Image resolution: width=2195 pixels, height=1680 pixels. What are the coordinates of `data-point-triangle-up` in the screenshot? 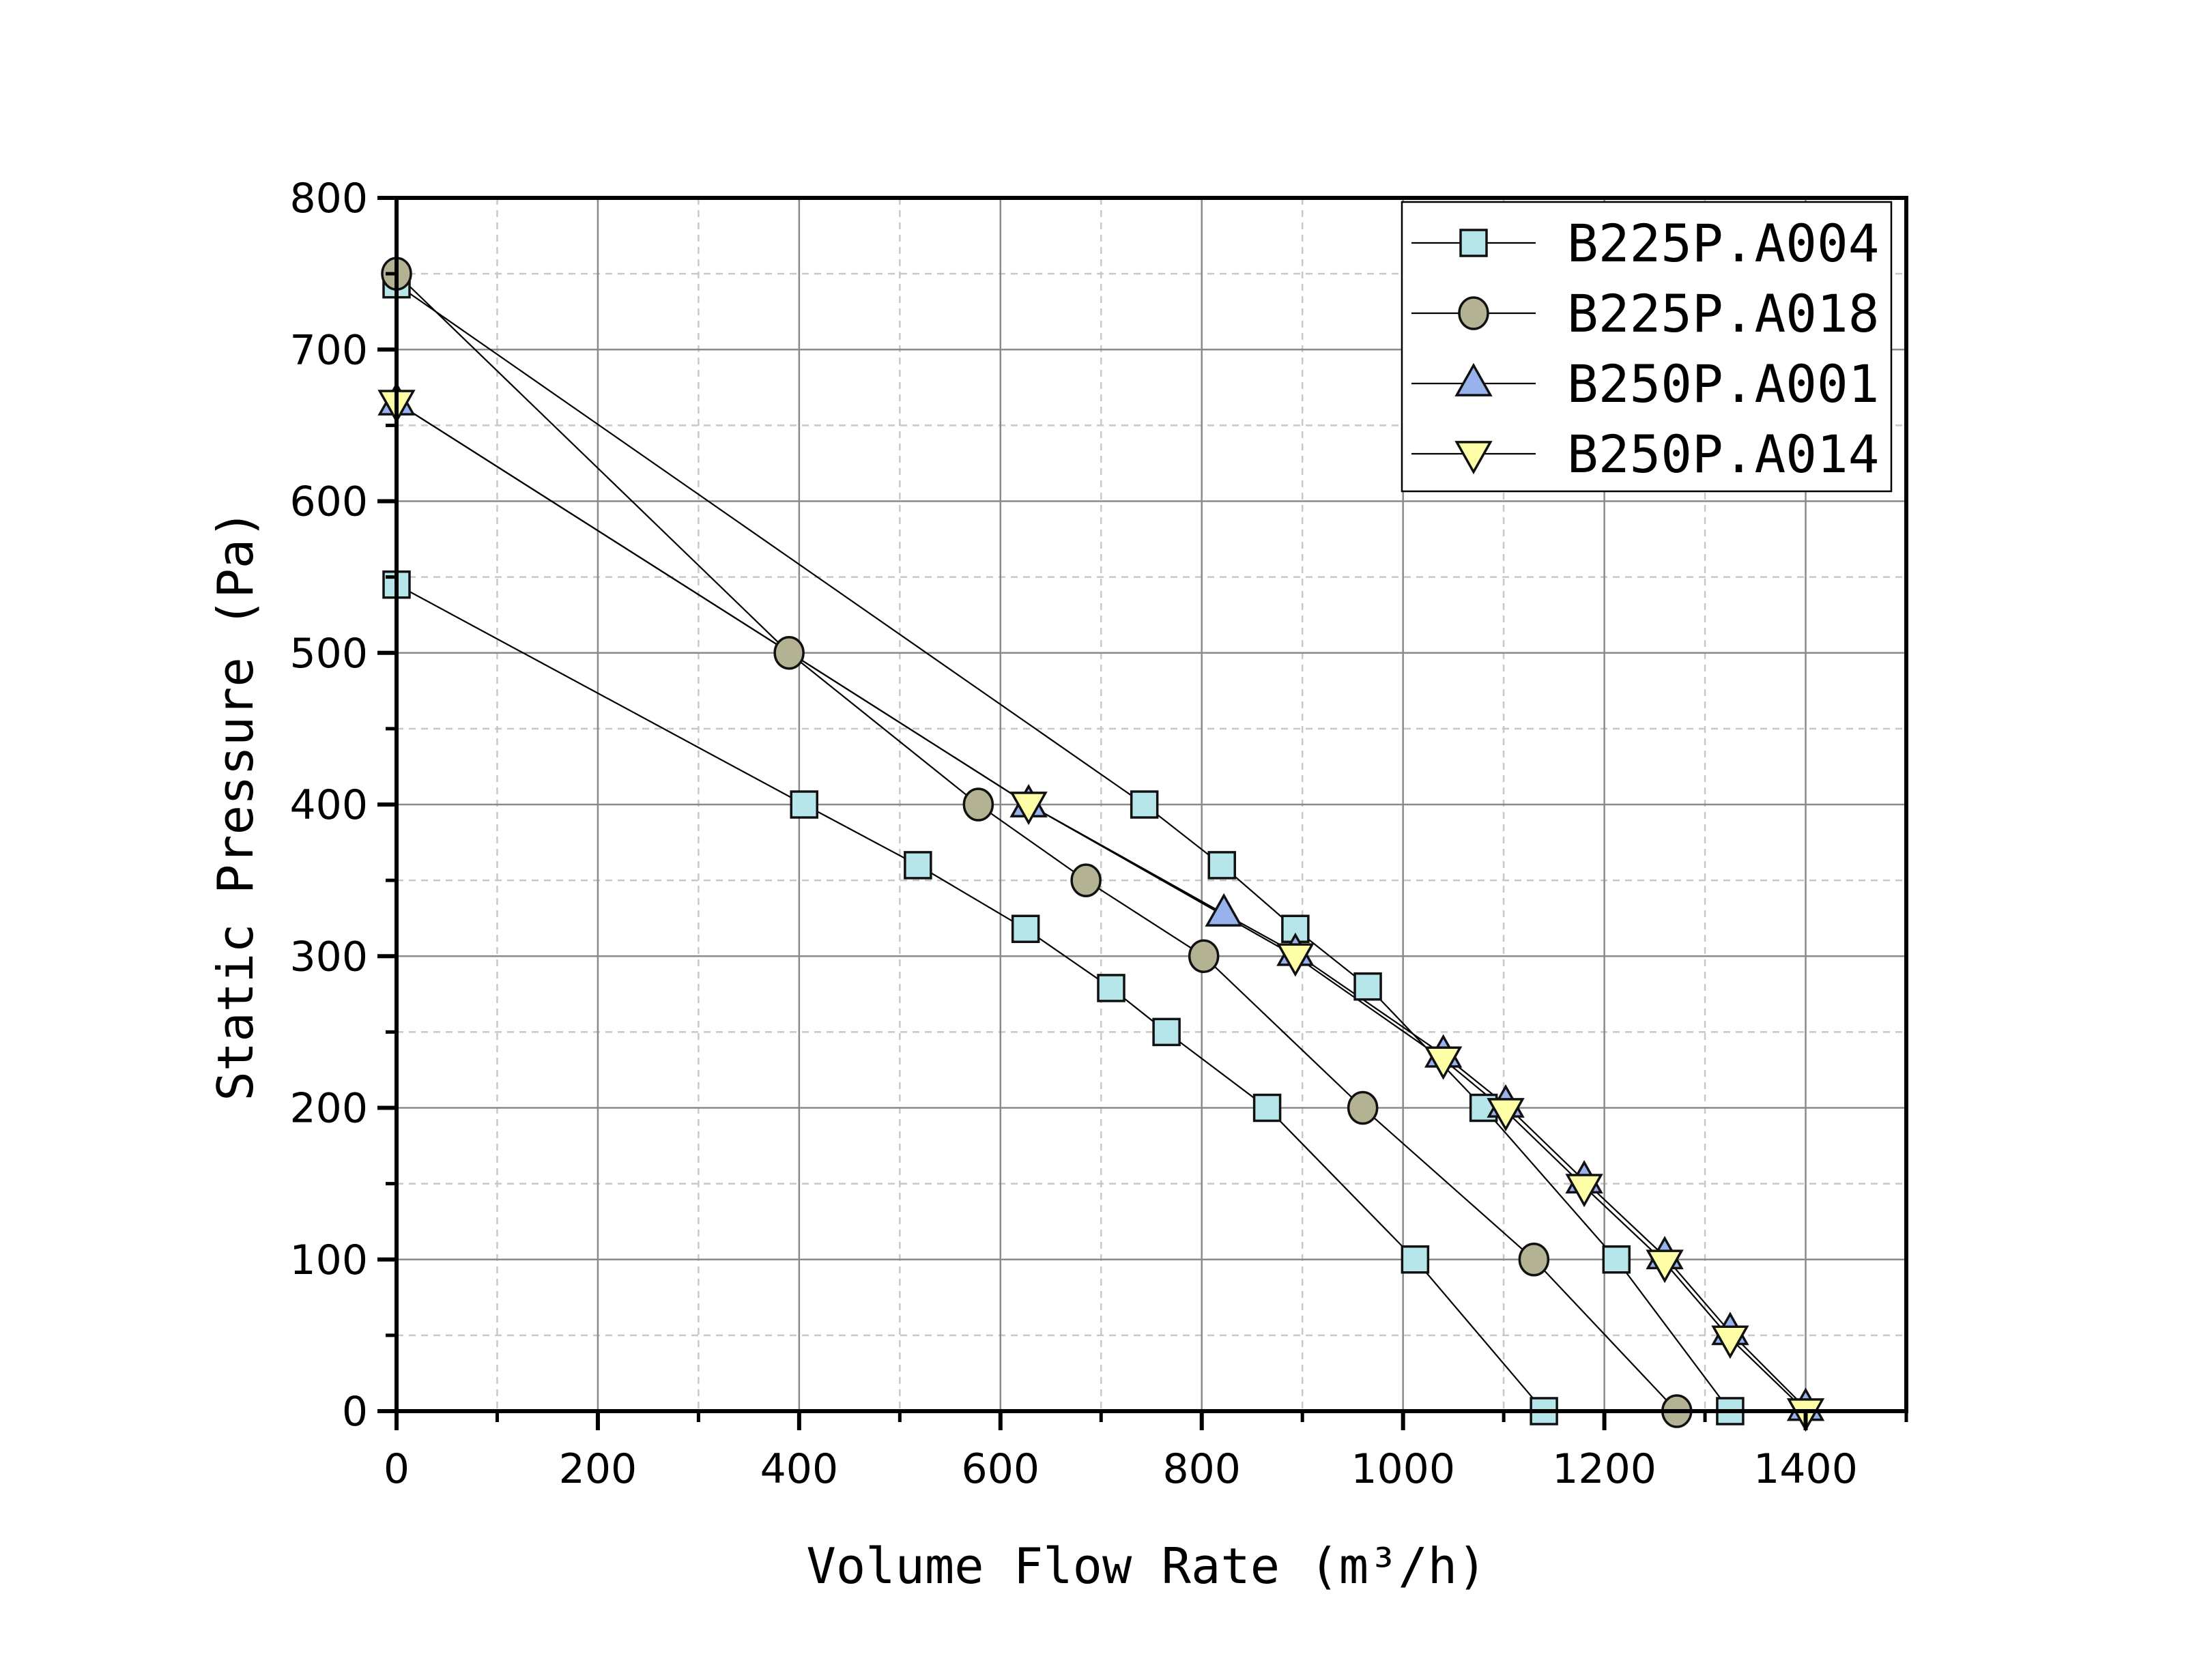 It's located at (1224, 910).